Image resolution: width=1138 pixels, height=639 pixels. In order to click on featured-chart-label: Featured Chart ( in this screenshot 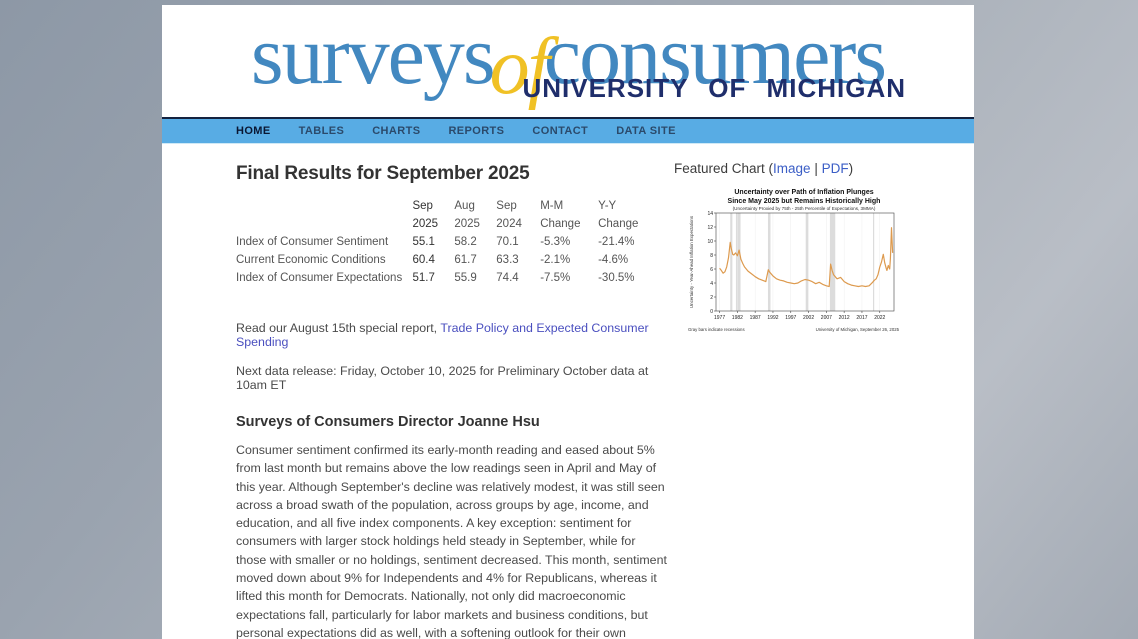, I will do `click(724, 168)`.